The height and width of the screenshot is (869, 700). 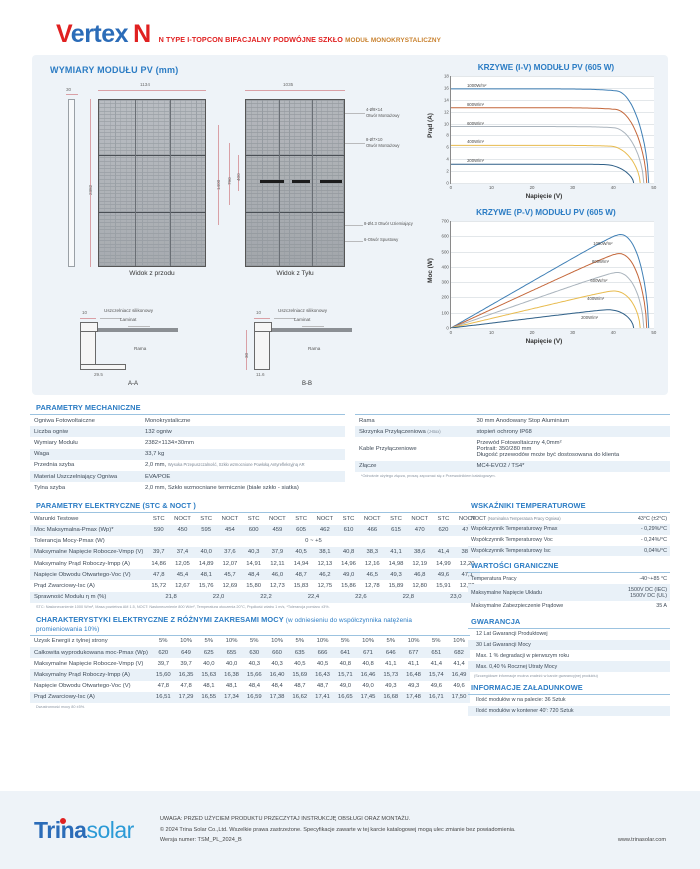 I want to click on param-value: 37,6, so click(x=230, y=552).